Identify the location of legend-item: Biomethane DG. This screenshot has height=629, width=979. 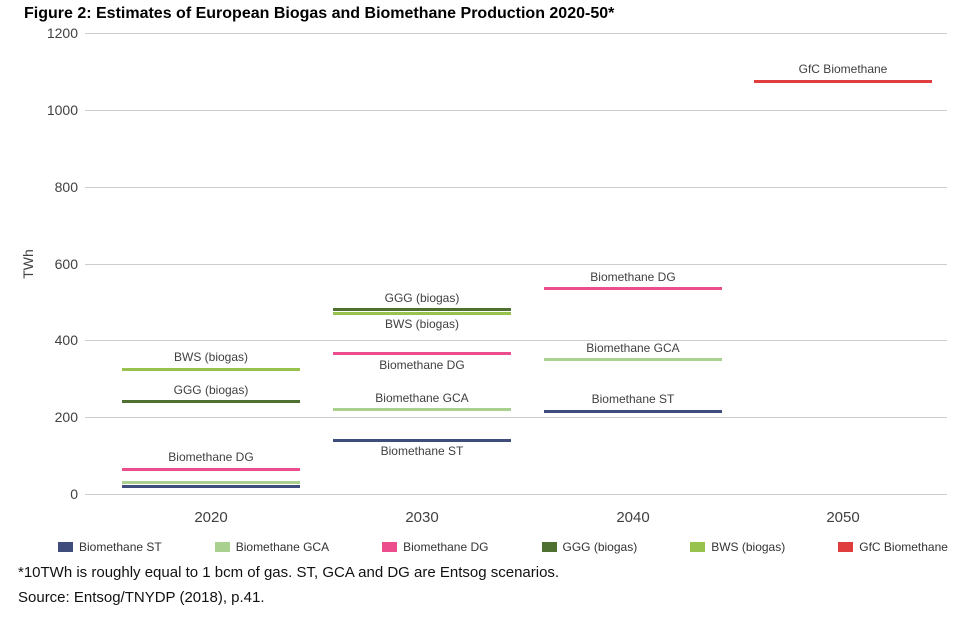
(435, 547).